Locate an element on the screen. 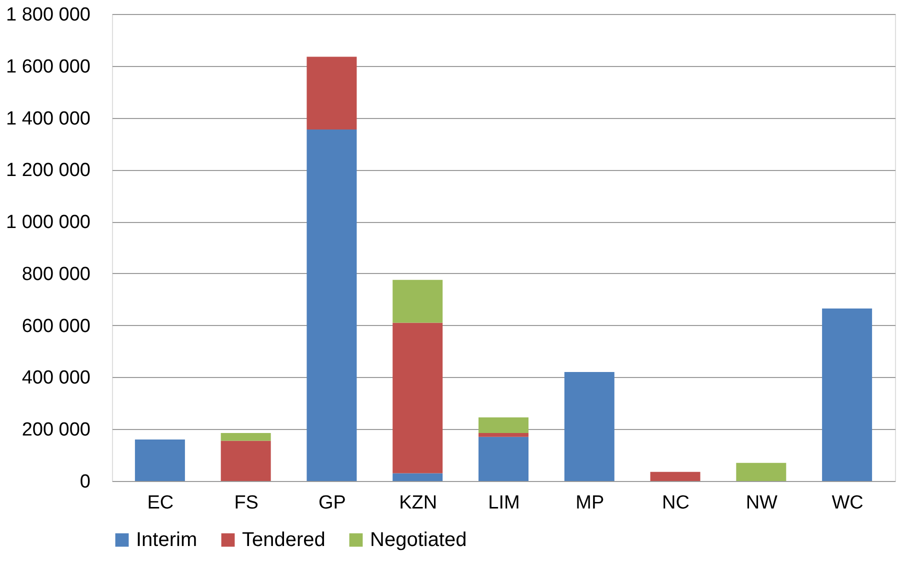 The height and width of the screenshot is (567, 914). y-tick-label: 1 000 000 is located at coordinates (48, 223).